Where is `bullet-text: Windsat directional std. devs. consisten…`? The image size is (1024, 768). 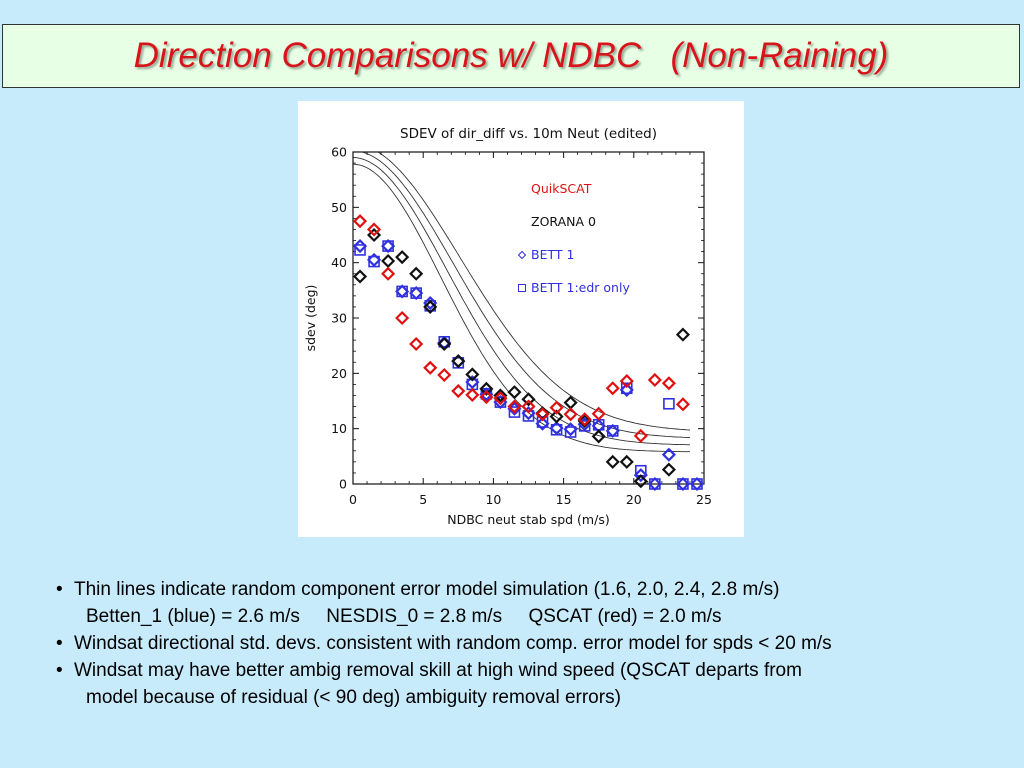 bullet-text: Windsat directional std. devs. consisten… is located at coordinates (453, 643).